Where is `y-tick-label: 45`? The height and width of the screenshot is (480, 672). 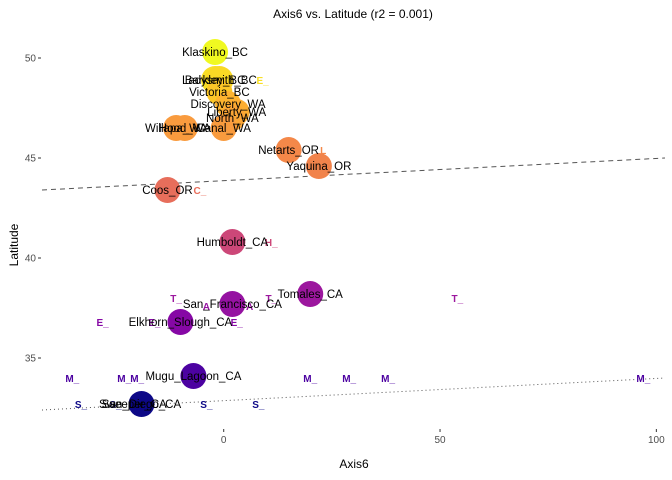
y-tick-label: 45 is located at coordinates (31, 159).